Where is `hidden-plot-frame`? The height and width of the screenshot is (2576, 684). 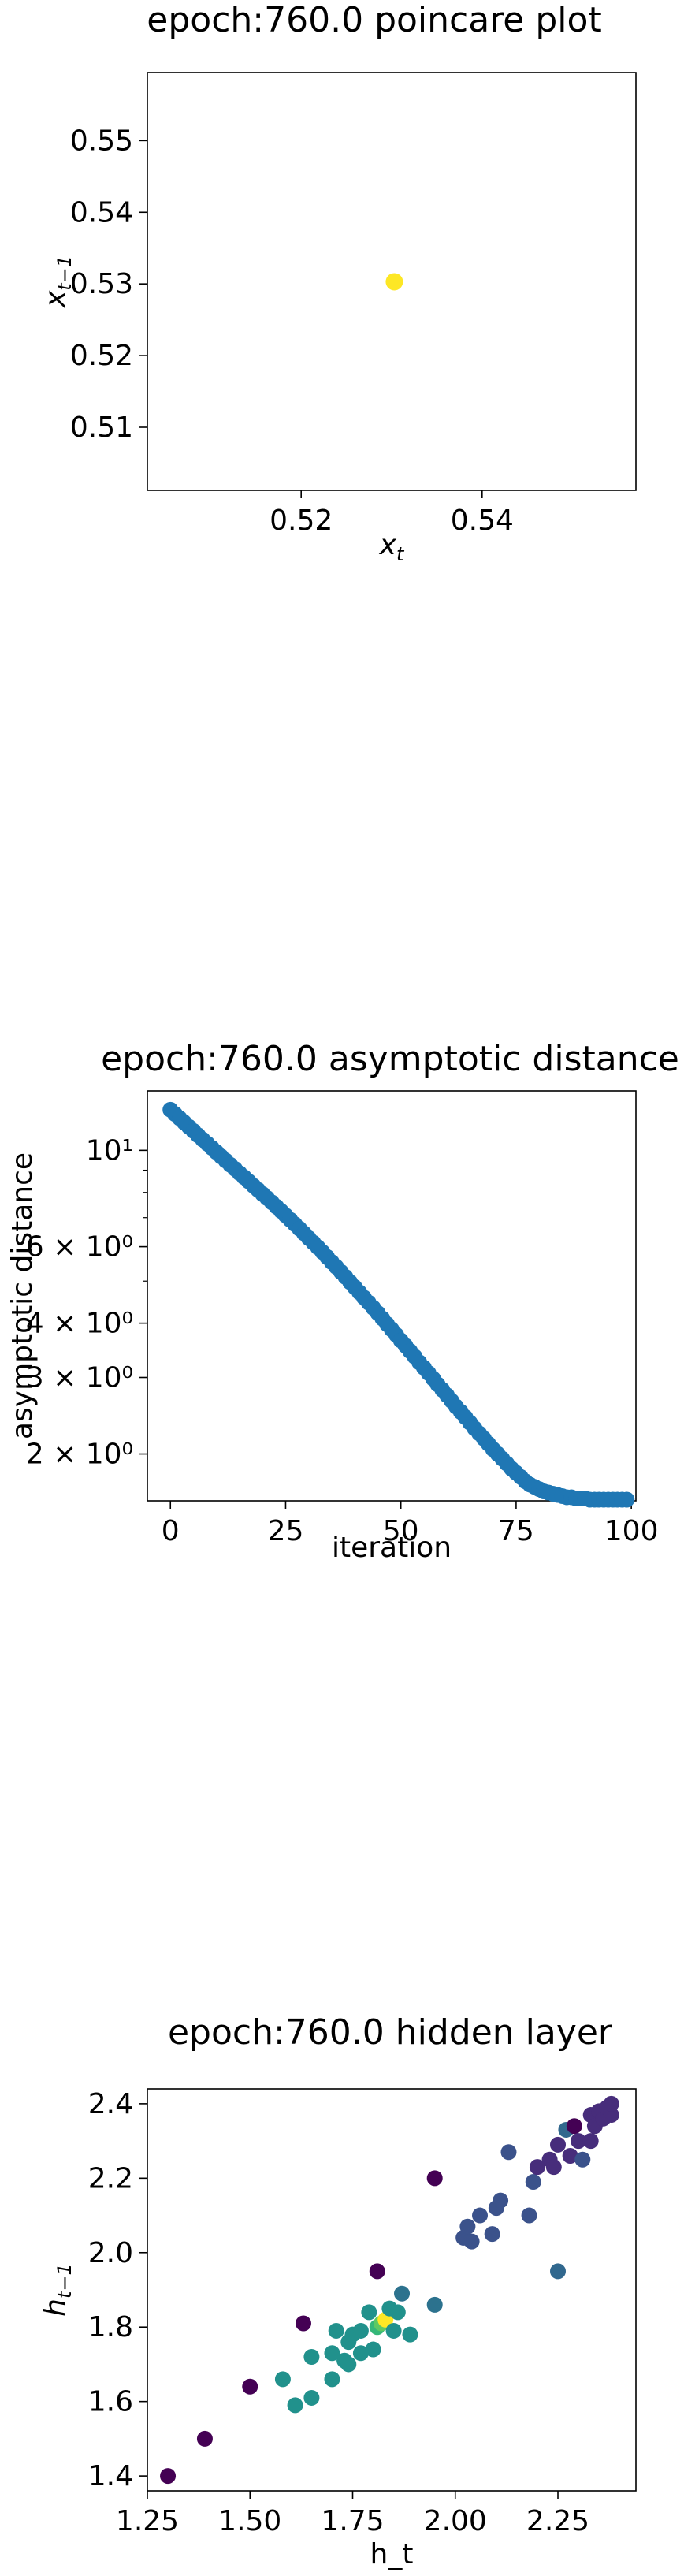
hidden-plot-frame is located at coordinates (392, 2290).